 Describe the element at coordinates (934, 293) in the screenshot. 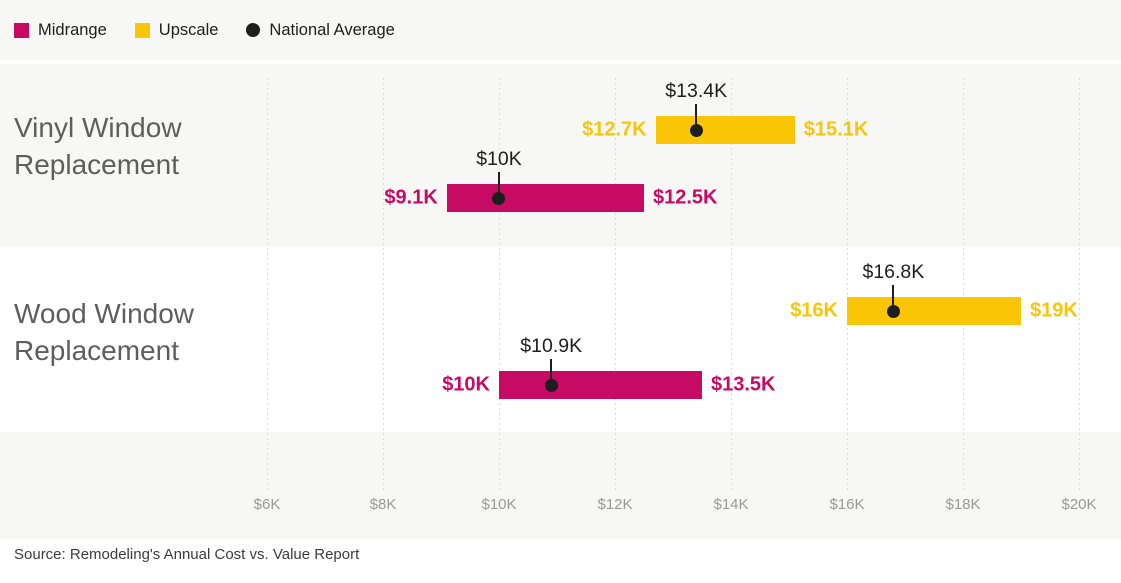

I see `bar-wood-upscale: $16K $19K $16.8K` at that location.